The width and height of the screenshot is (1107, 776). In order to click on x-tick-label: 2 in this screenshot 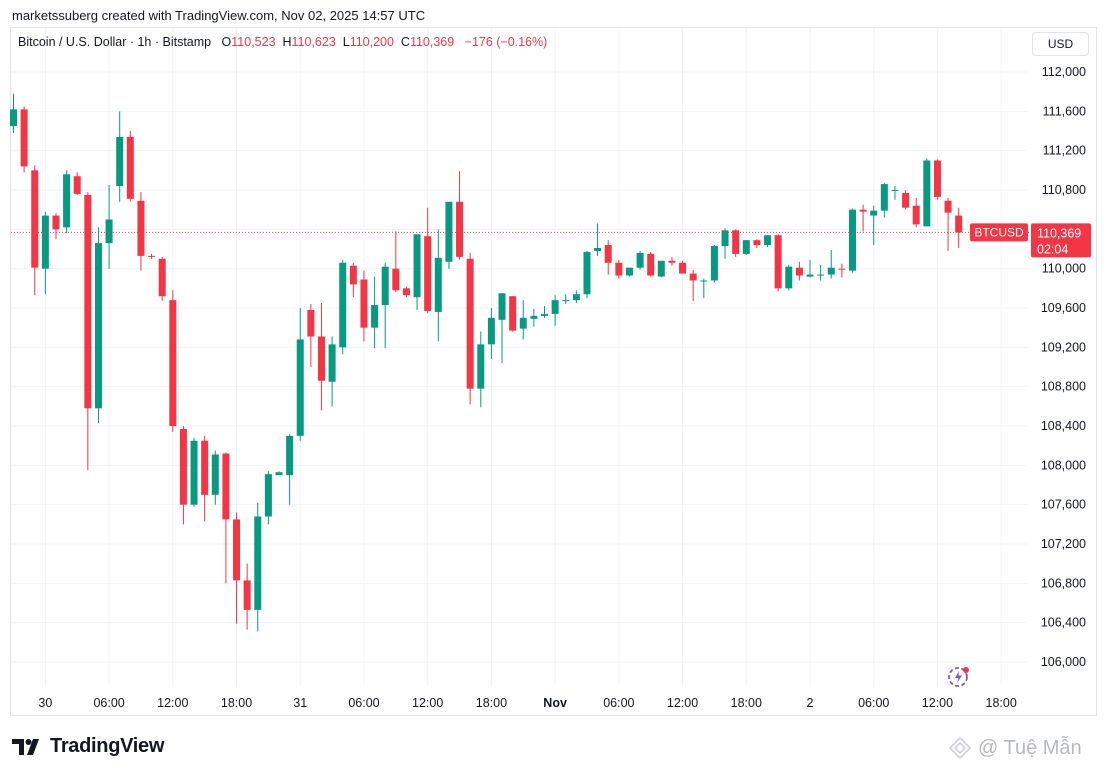, I will do `click(810, 703)`.